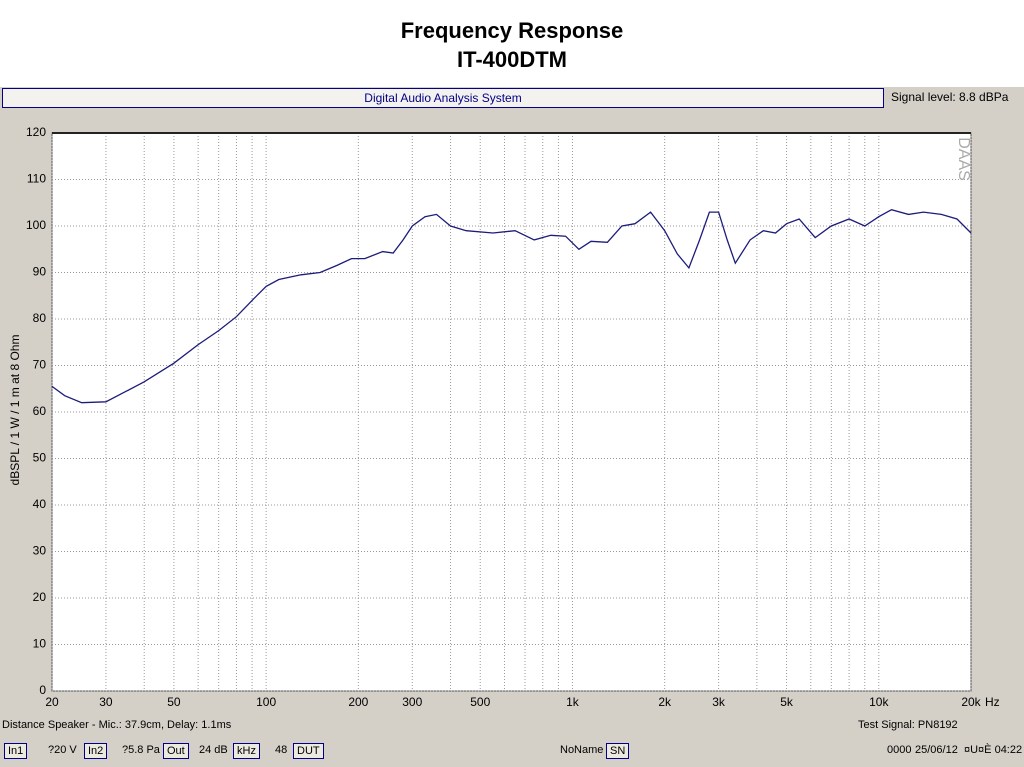  Describe the element at coordinates (40, 318) in the screenshot. I see `y-tick-label: 80` at that location.